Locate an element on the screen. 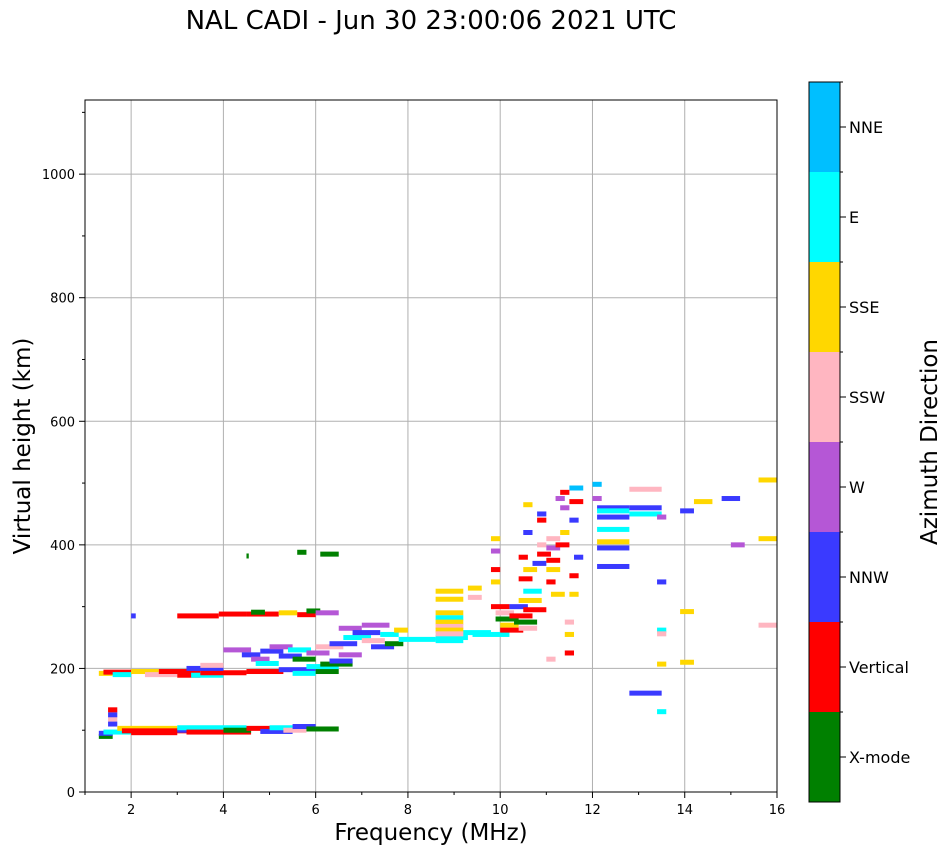 This screenshot has height=856, width=951. colorbar-frame is located at coordinates (824, 442).